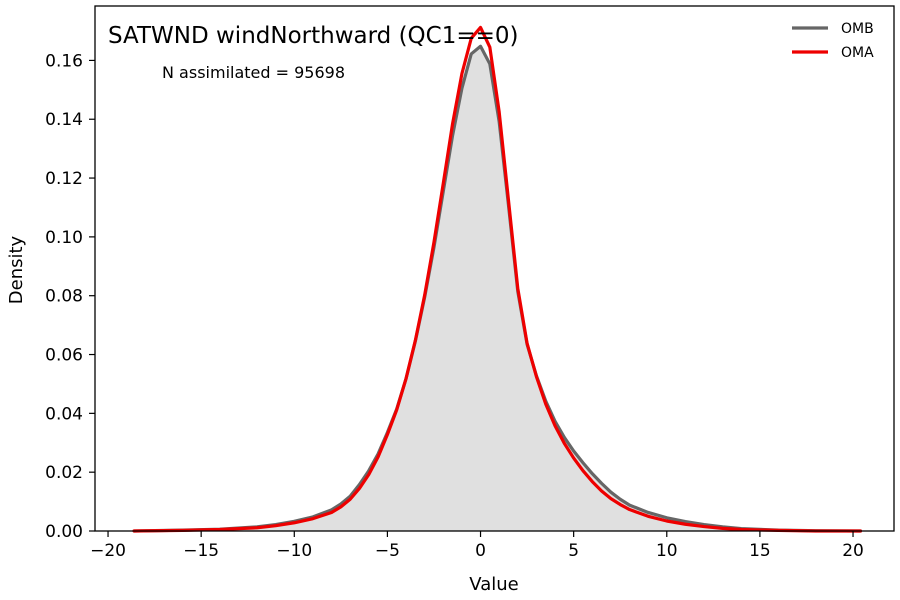 The height and width of the screenshot is (600, 900). I want to click on x-tick-label: −15, so click(201, 551).